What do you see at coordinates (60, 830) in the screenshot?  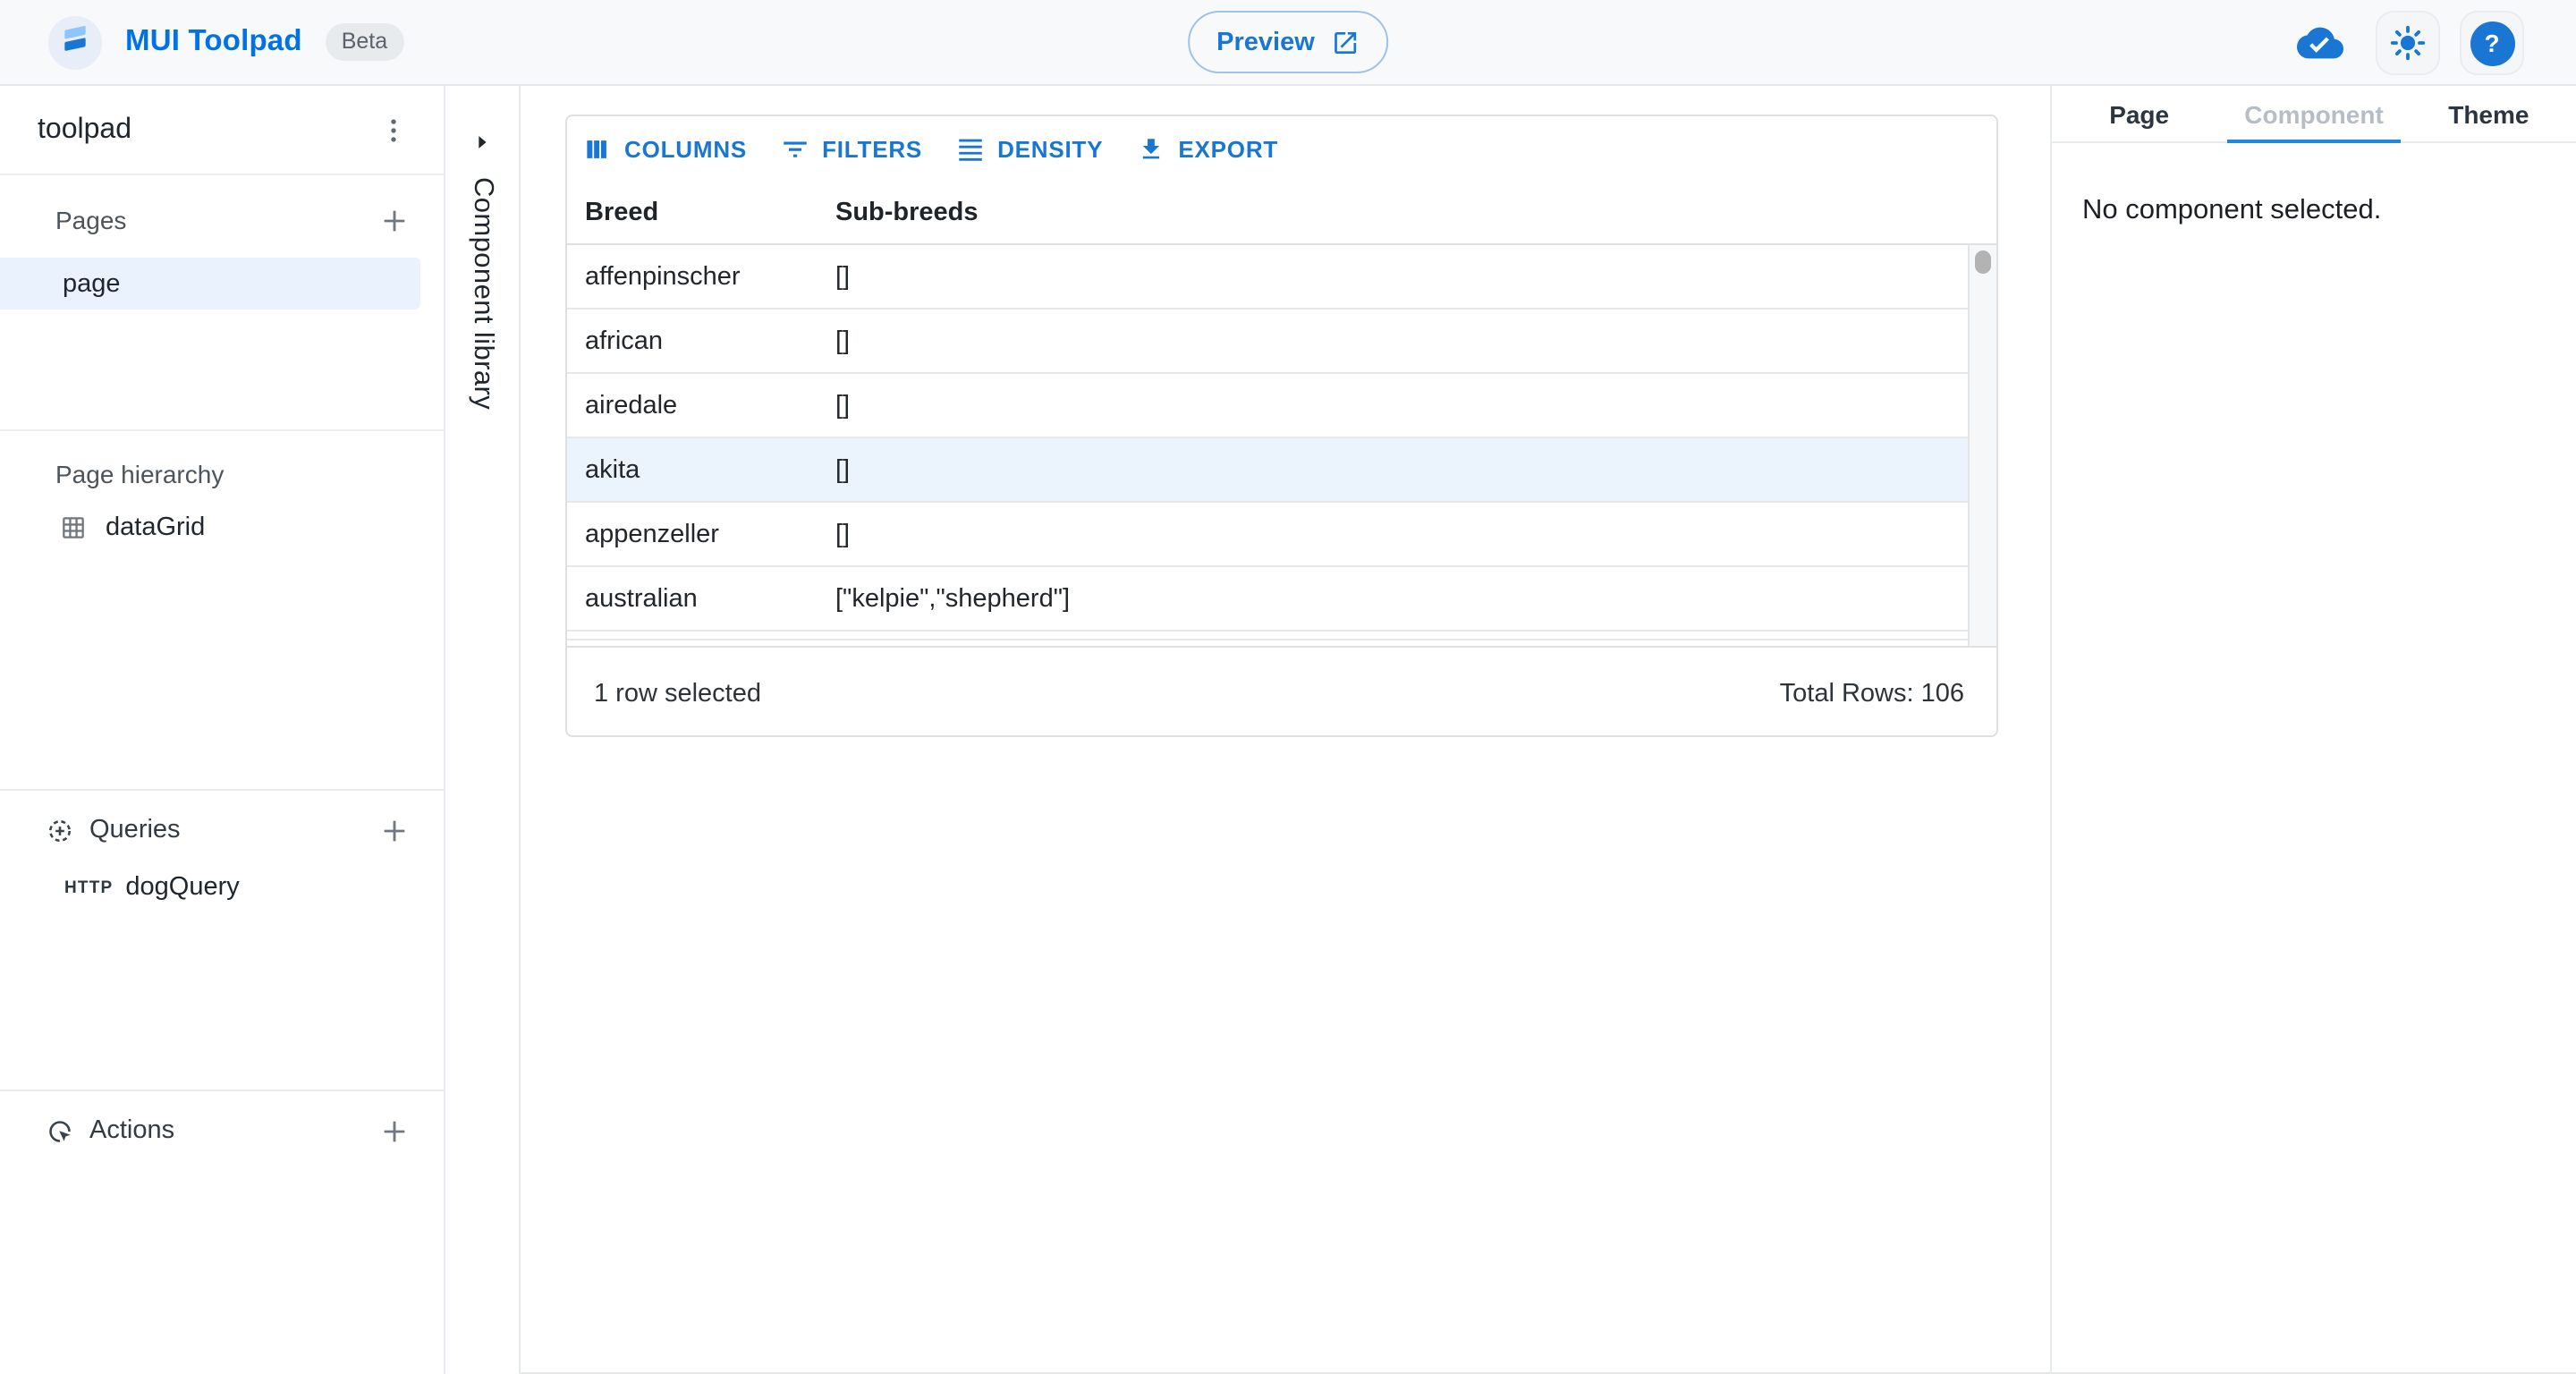 I see `query-icon` at bounding box center [60, 830].